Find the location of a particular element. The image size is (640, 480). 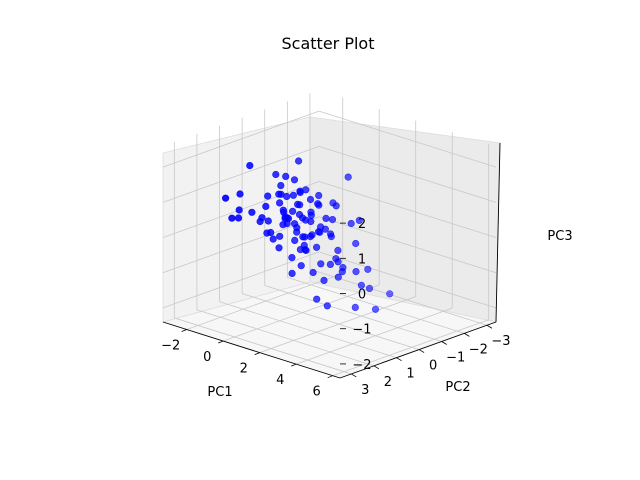

chart-title: Scatter Plot is located at coordinates (328, 43).